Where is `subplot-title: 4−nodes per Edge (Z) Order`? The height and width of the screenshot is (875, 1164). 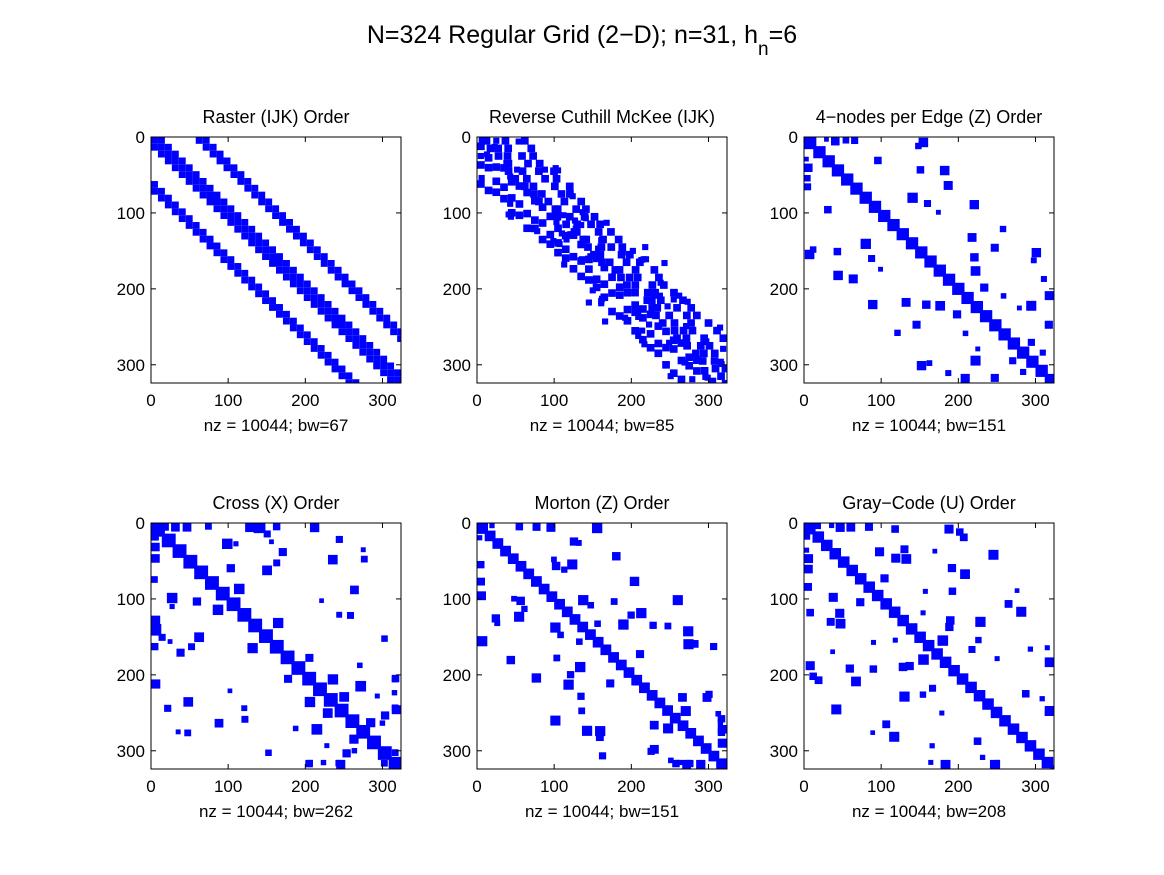
subplot-title: 4−nodes per Edge (Z) Order is located at coordinates (929, 117).